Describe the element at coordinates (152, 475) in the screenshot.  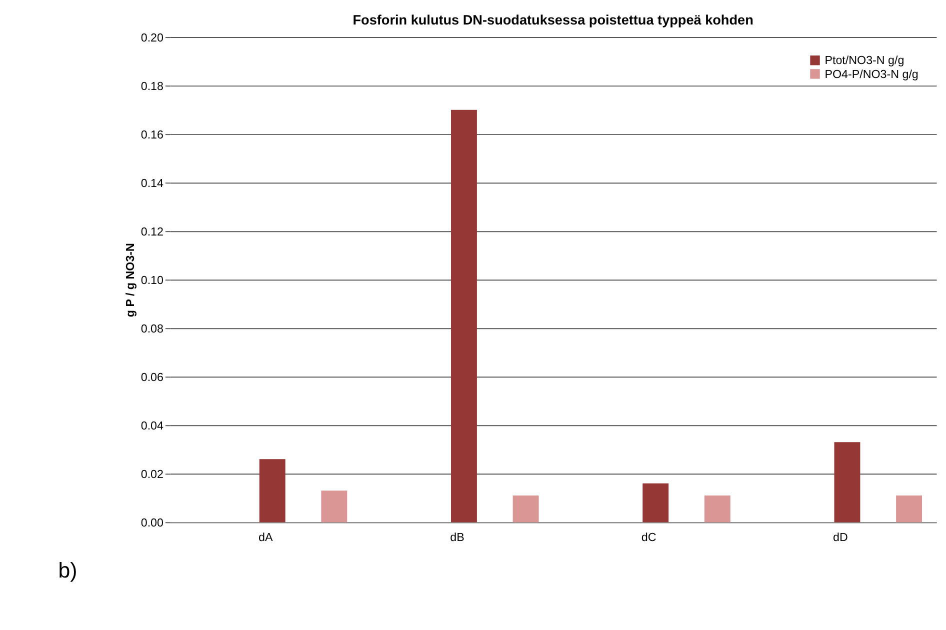
I see `y-tick-label: 0.02` at that location.